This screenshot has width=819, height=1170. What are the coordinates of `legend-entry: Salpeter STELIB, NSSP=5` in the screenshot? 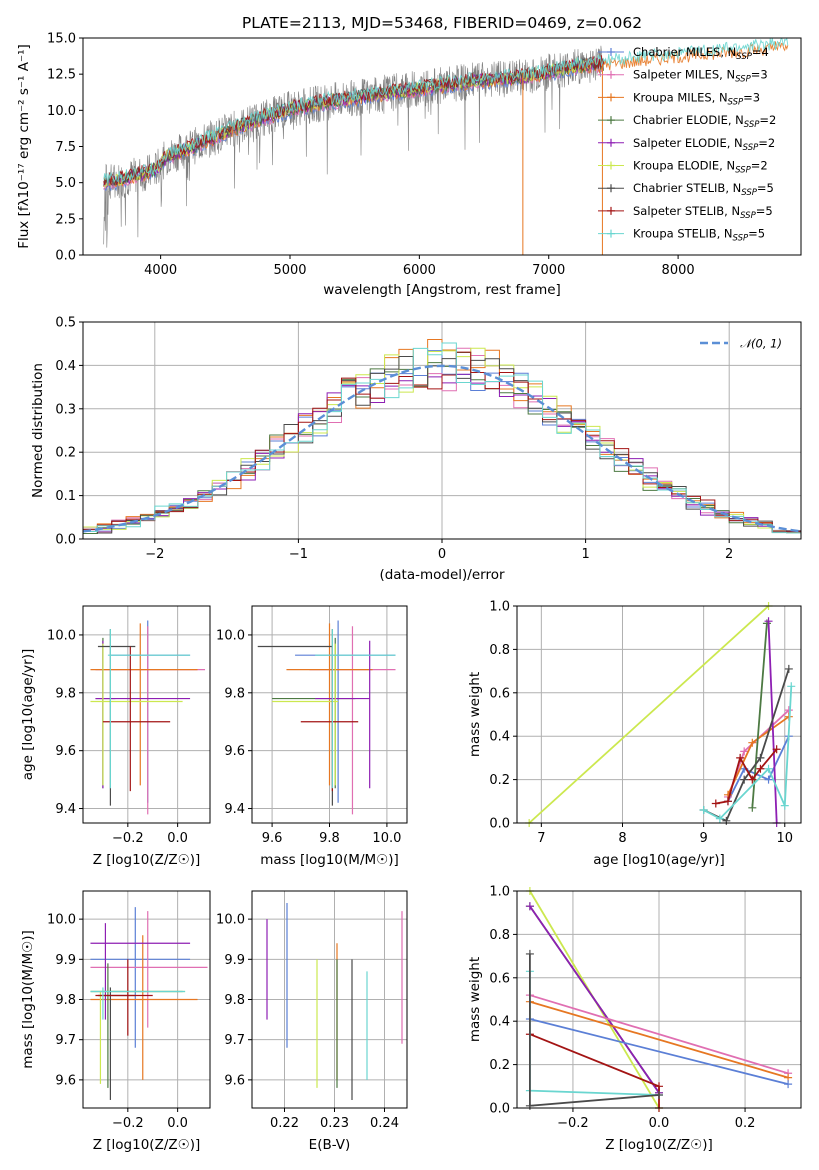 It's located at (703, 212).